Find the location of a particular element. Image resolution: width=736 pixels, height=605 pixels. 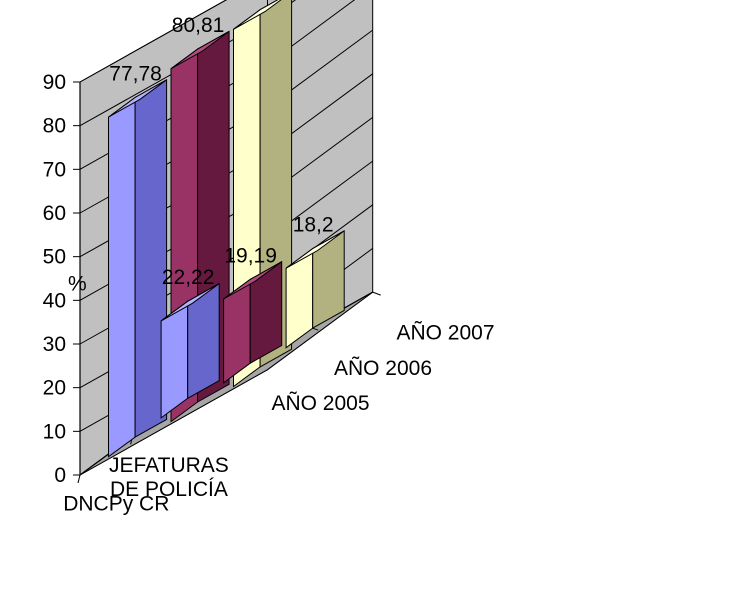

category-label: DNCPy CR is located at coordinates (116, 504).